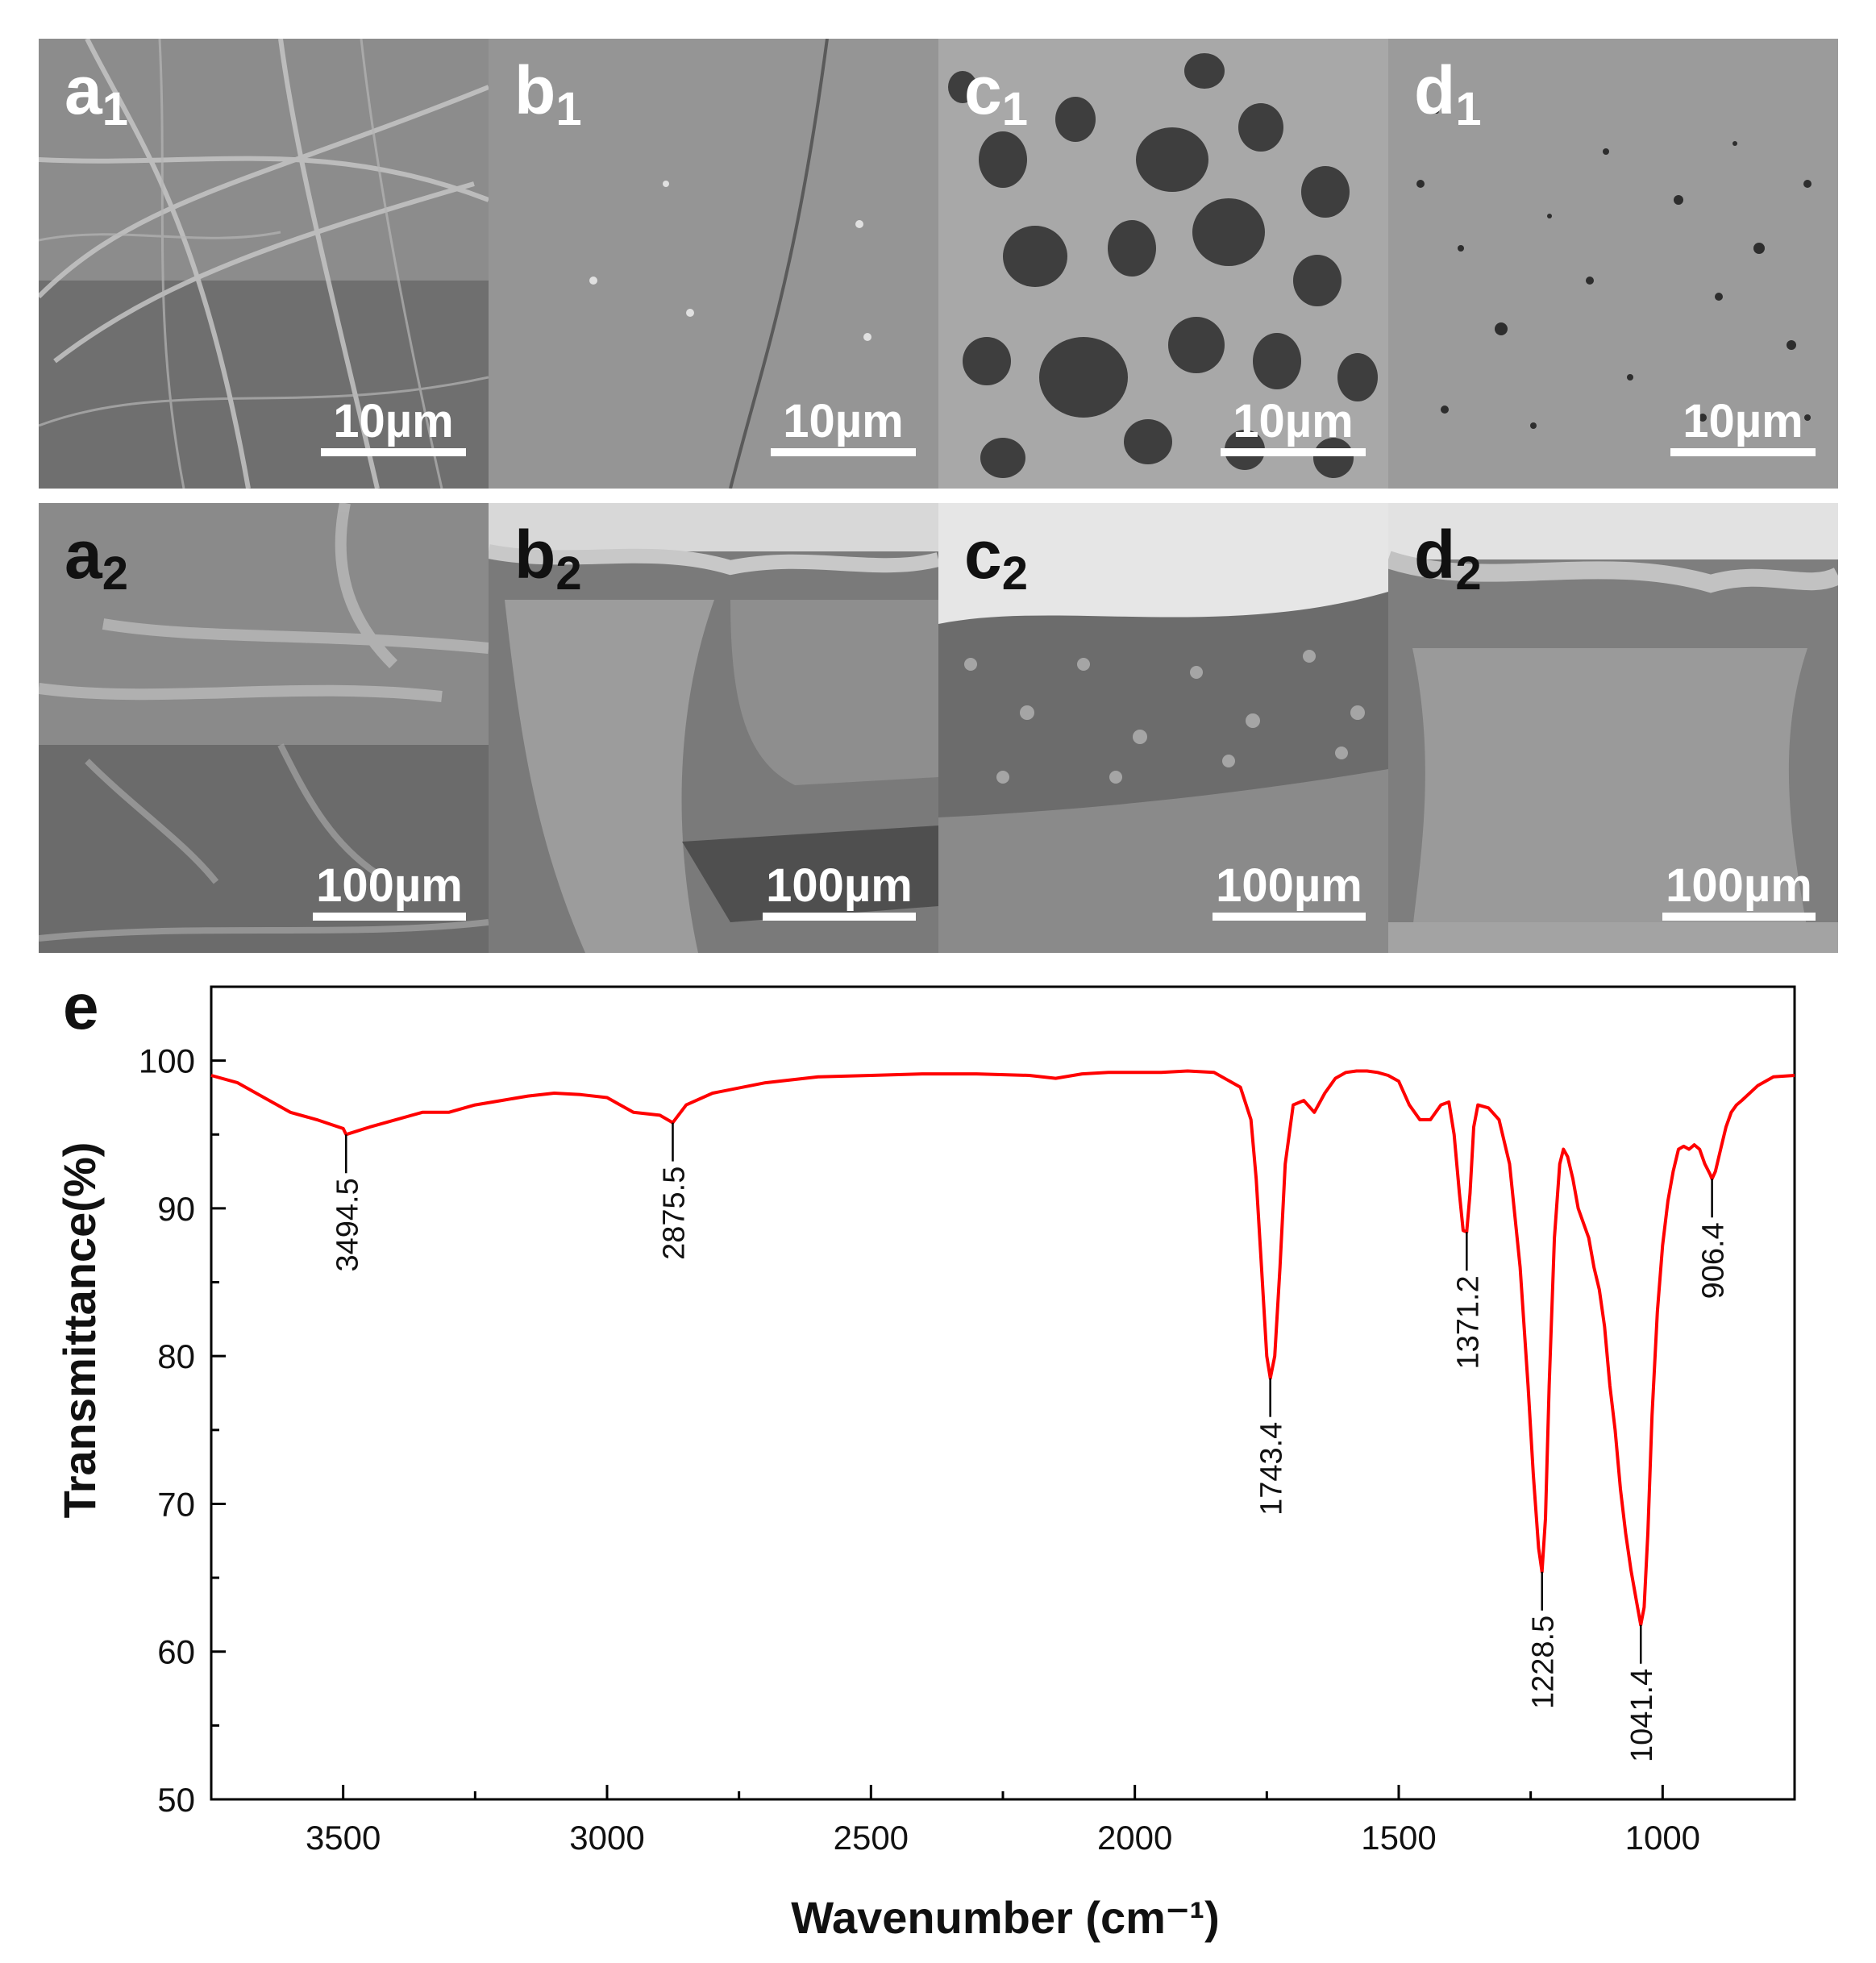 The image size is (1876, 1963). I want to click on x-axis-label: Wavenumber (cm⁻¹), so click(1005, 1917).